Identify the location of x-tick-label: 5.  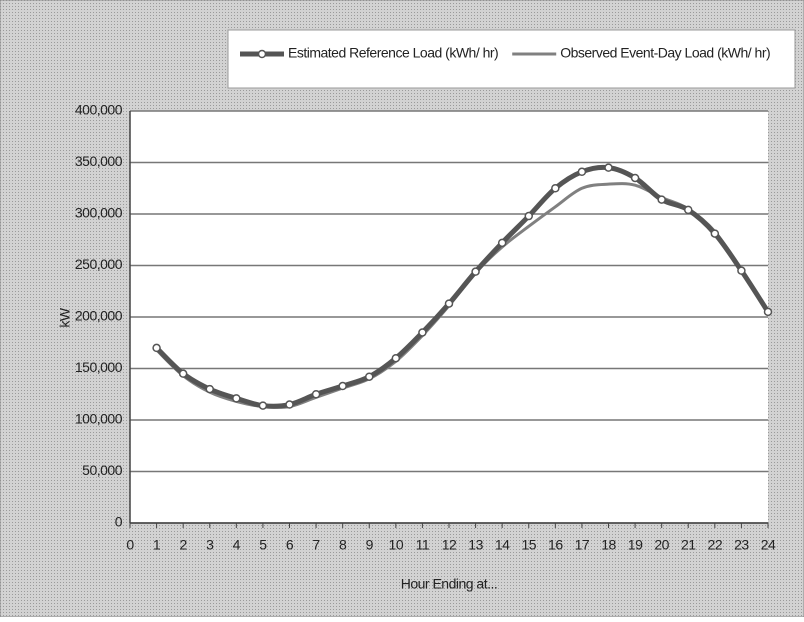
(263, 545).